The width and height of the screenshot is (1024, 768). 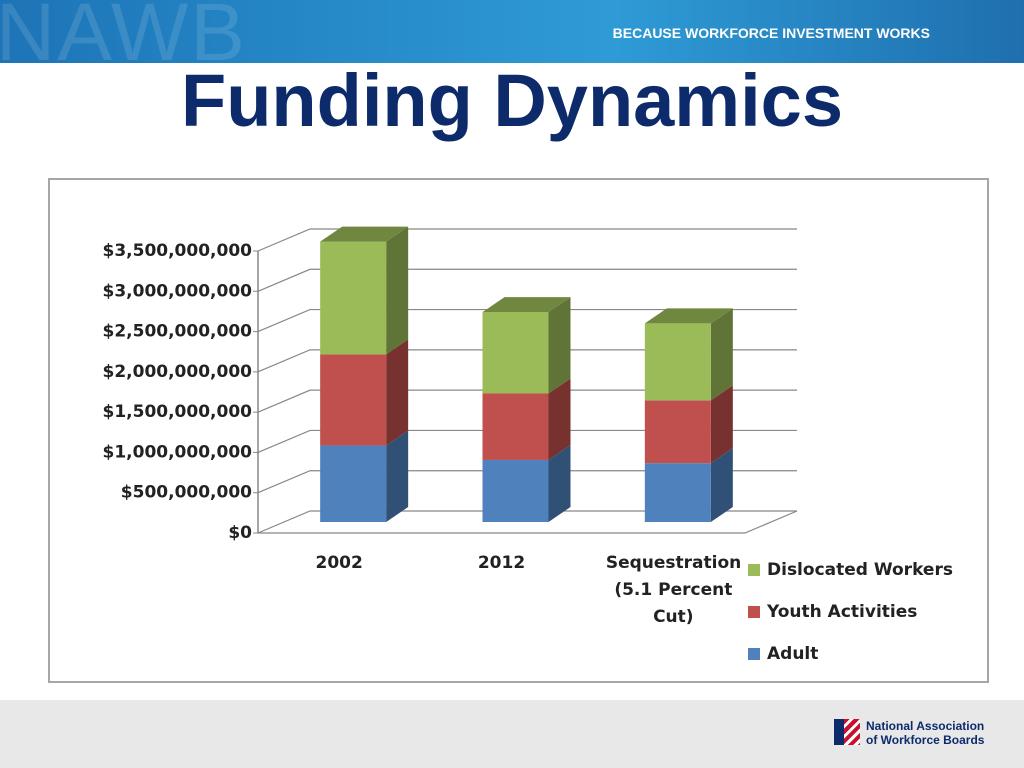 I want to click on y-tick-label: $3,000,000,000, so click(x=178, y=291).